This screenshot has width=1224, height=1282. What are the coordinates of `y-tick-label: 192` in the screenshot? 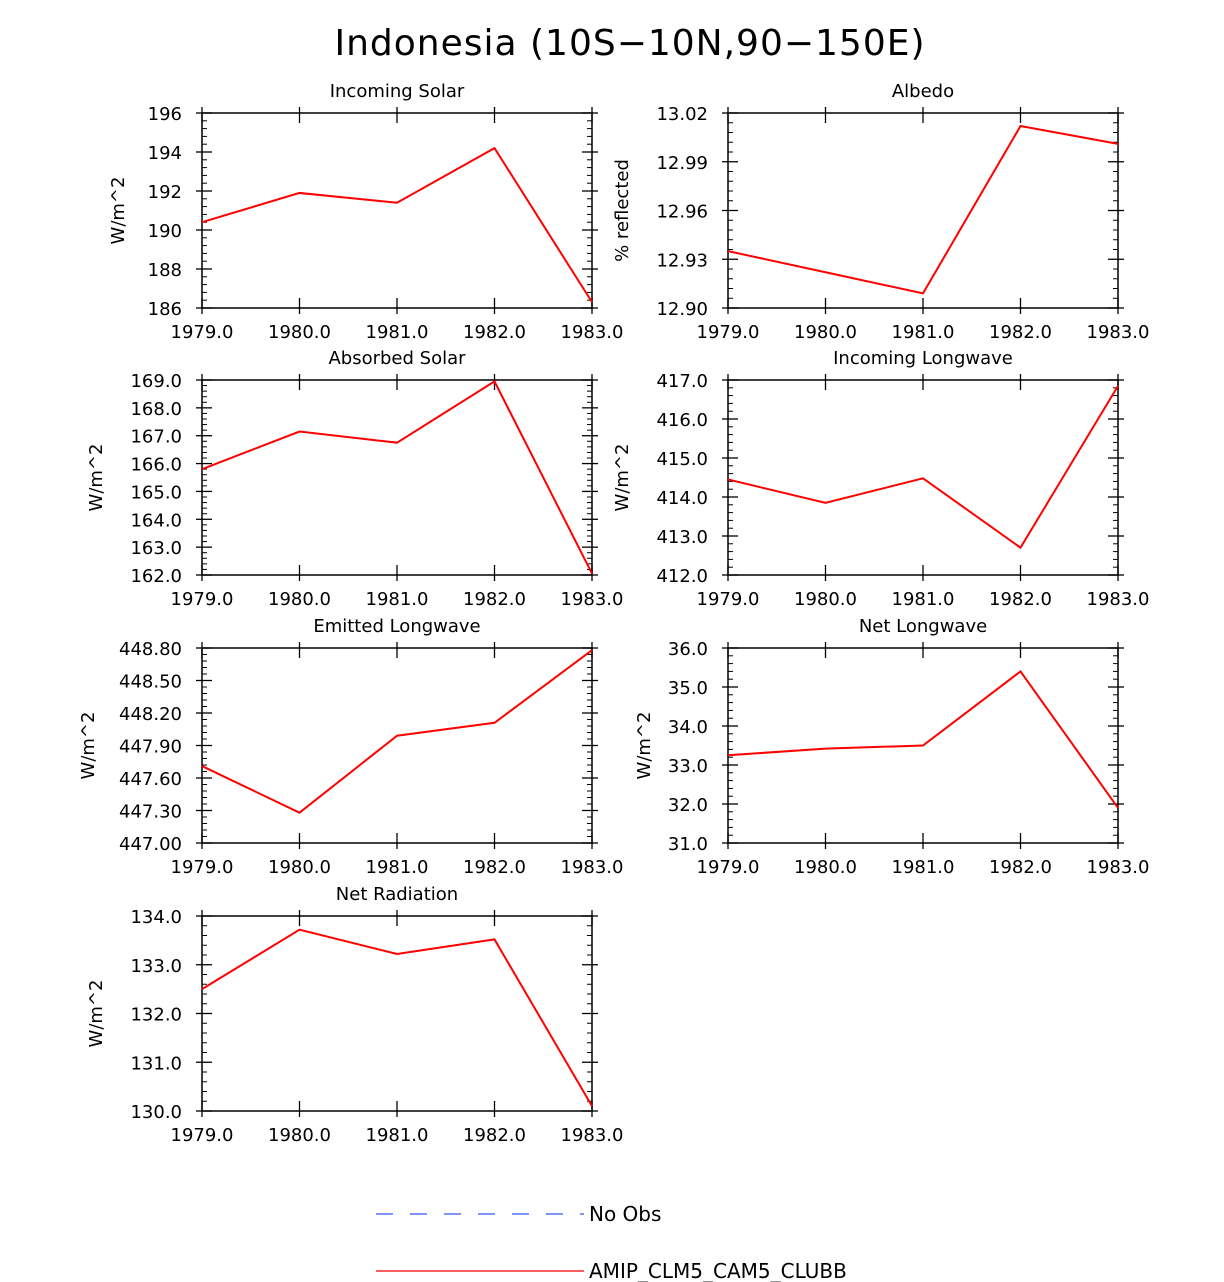 It's located at (165, 192).